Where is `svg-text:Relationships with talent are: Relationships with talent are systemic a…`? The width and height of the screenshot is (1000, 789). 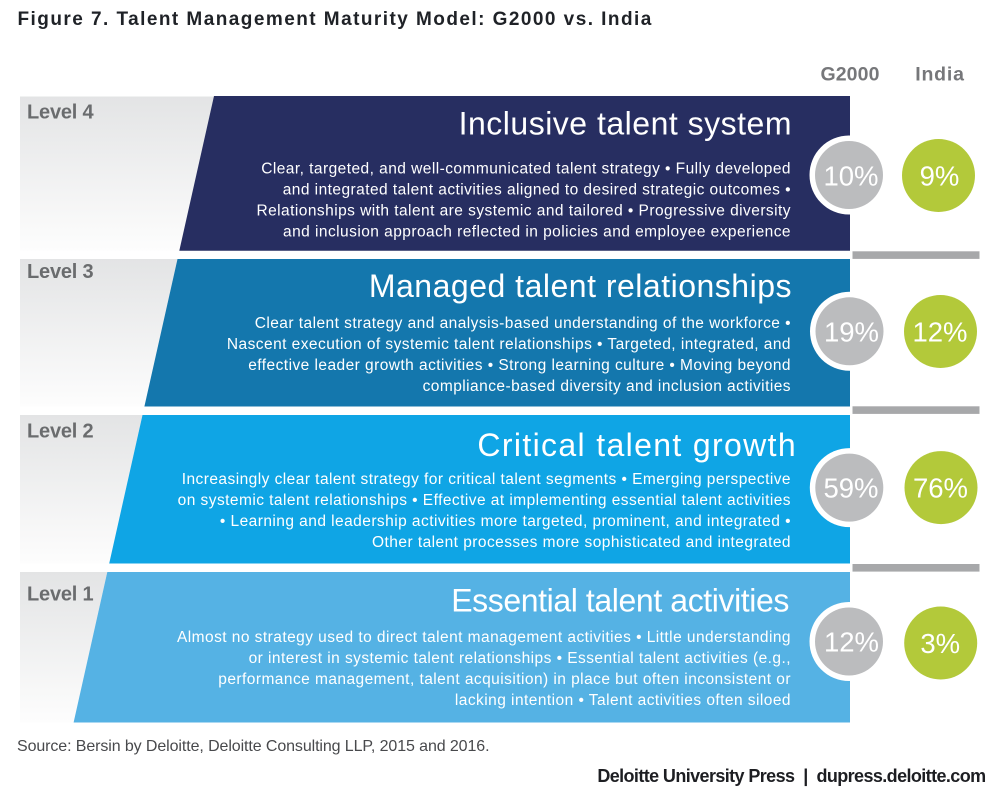 svg-text:Relationships with talent are: Relationships with talent are systemic a… is located at coordinates (523, 211).